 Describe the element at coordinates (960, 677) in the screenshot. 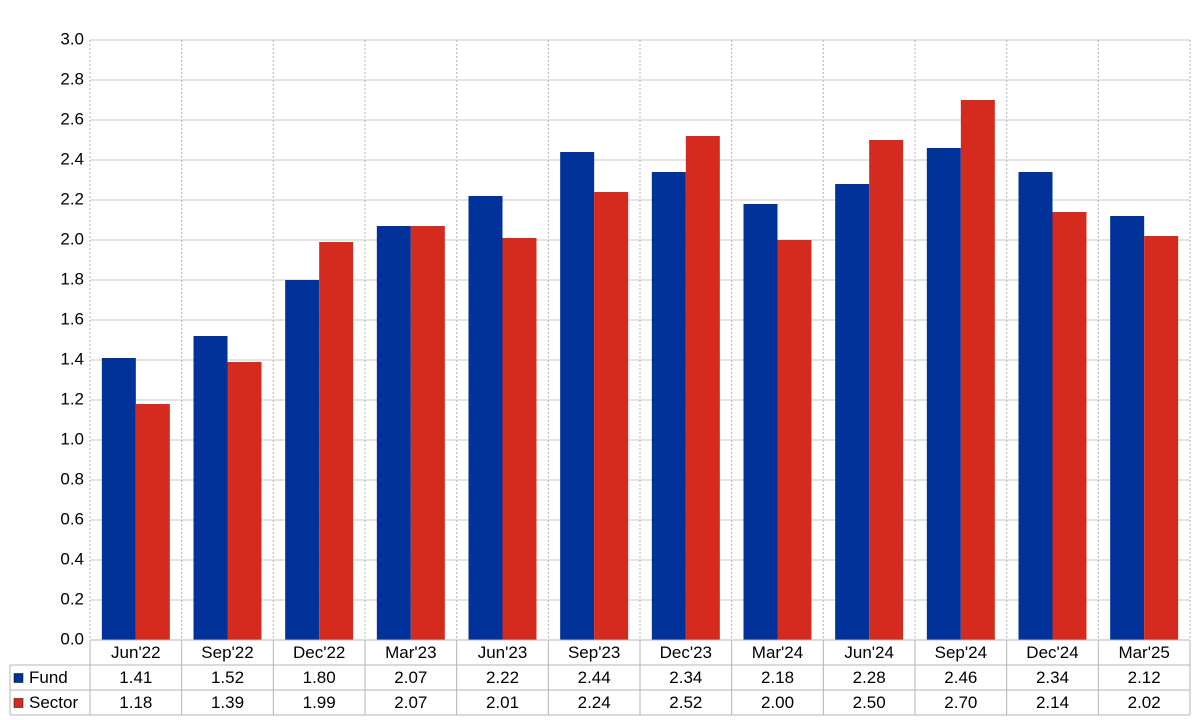

I see `data-label: 2.46` at that location.